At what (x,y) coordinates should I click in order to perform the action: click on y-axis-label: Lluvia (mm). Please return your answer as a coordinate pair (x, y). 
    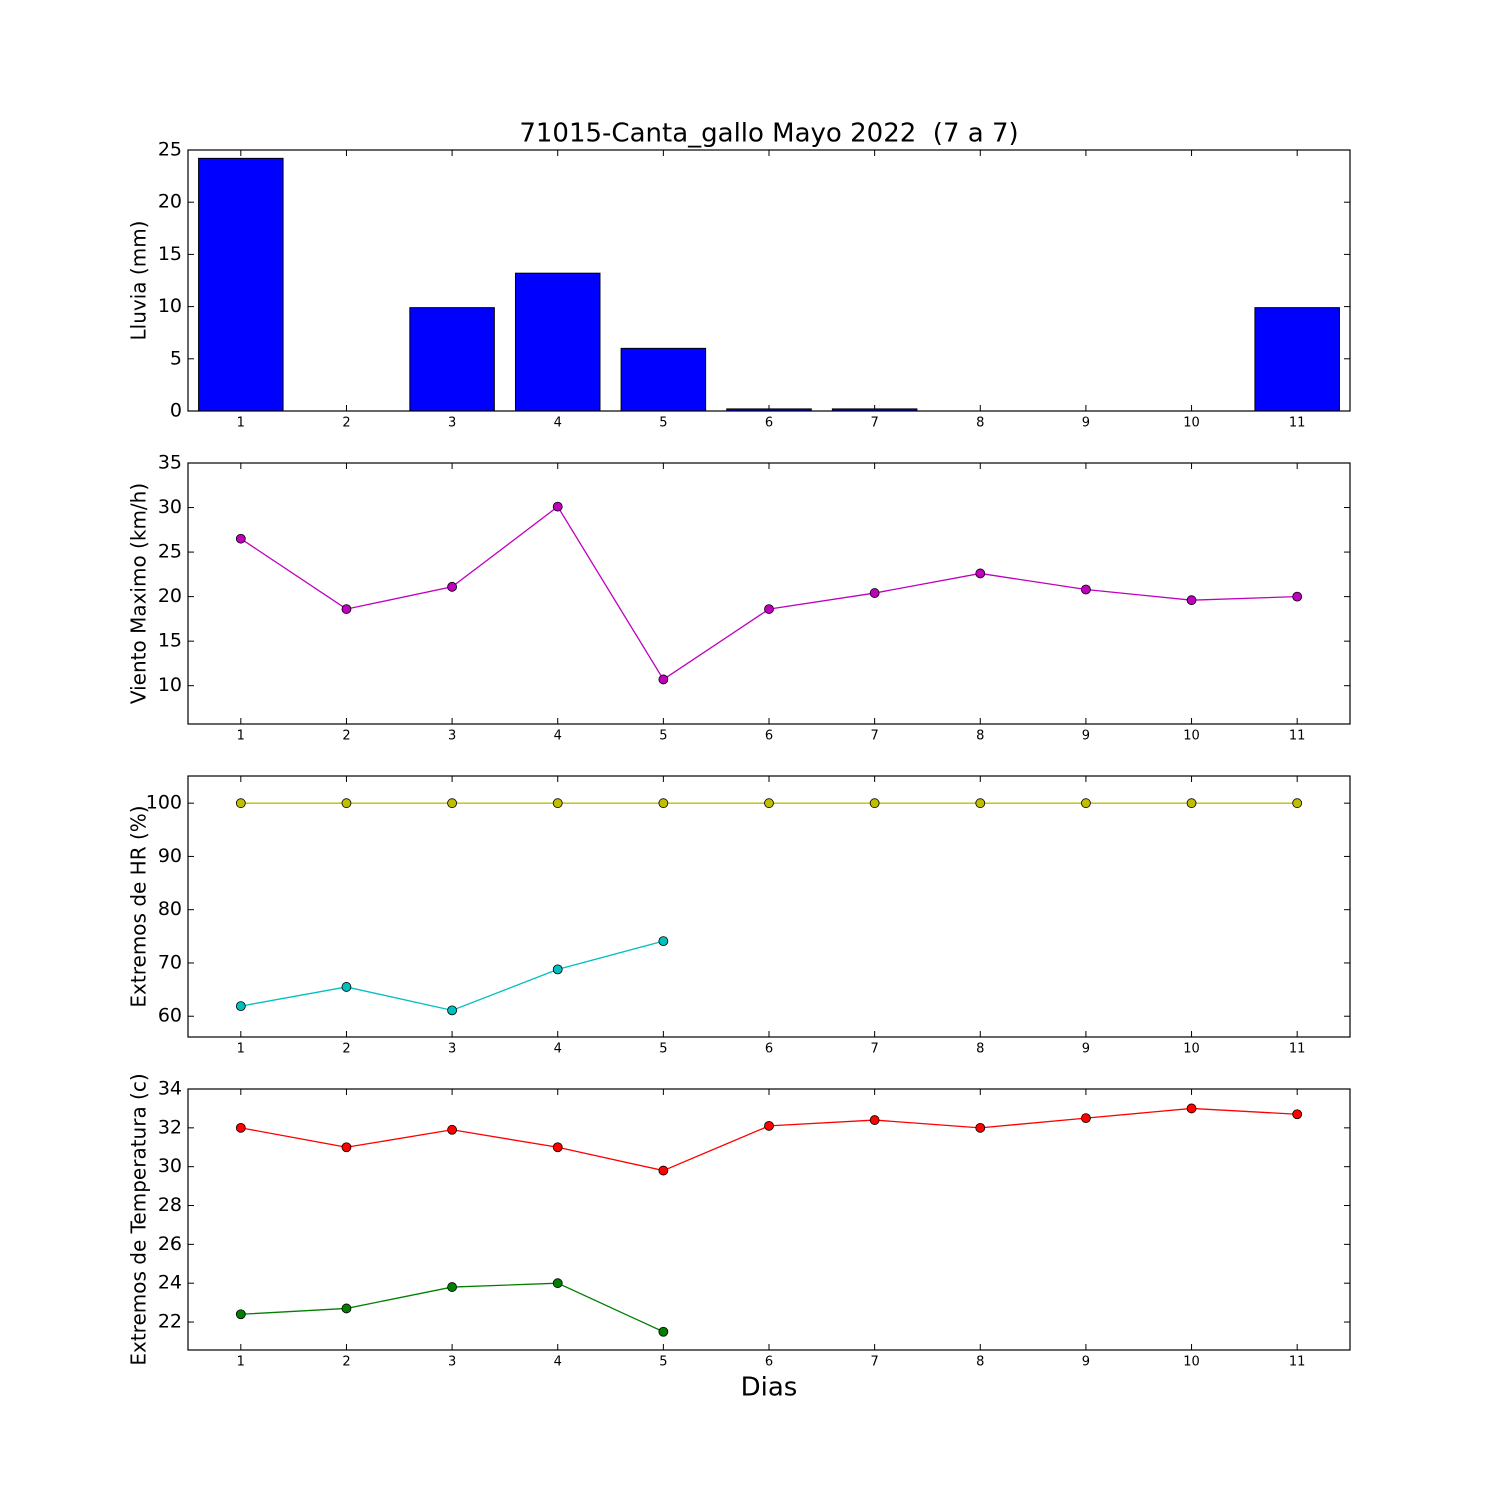
    Looking at the image, I should click on (139, 281).